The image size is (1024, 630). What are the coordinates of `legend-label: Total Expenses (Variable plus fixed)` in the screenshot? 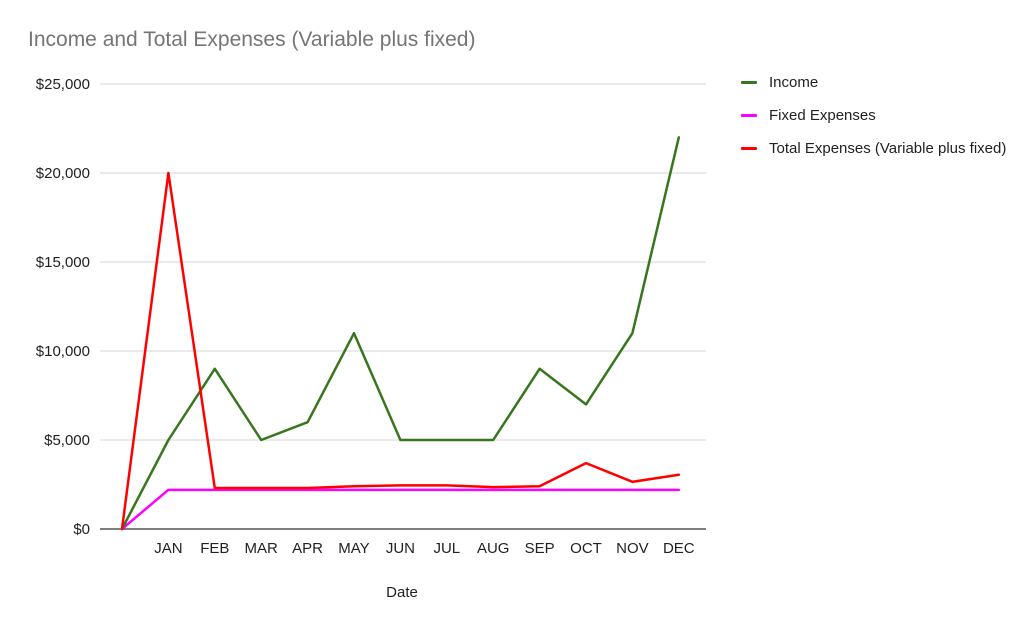 It's located at (888, 148).